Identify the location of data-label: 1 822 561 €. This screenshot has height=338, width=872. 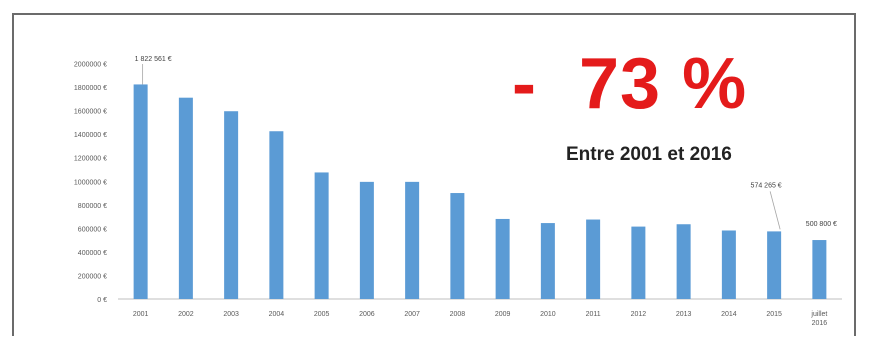
(153, 59).